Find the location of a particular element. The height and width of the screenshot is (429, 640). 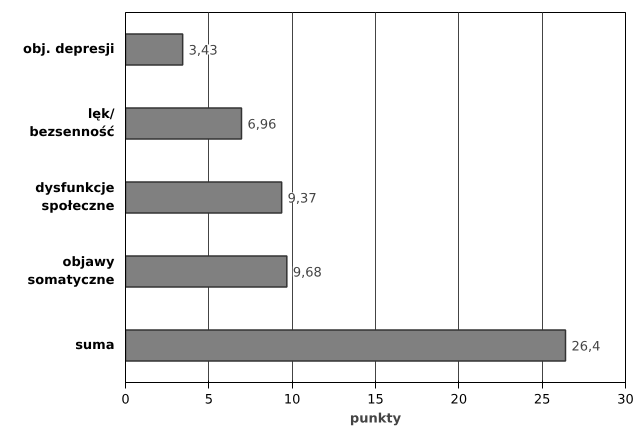

x-tick-label: 30 is located at coordinates (625, 400).